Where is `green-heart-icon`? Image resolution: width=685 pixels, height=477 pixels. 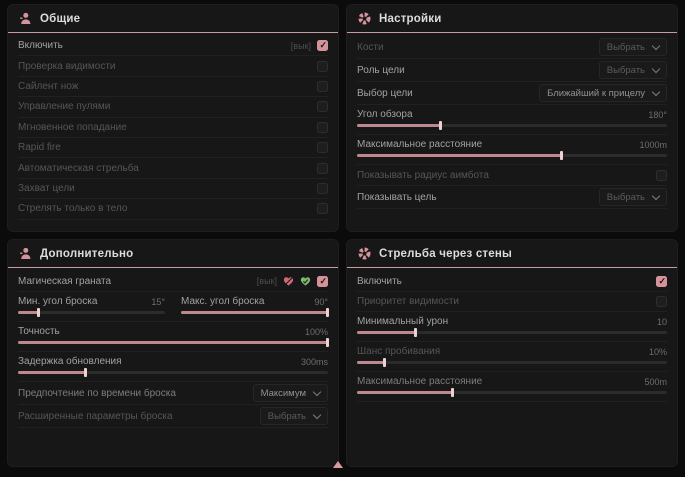 green-heart-icon is located at coordinates (305, 281).